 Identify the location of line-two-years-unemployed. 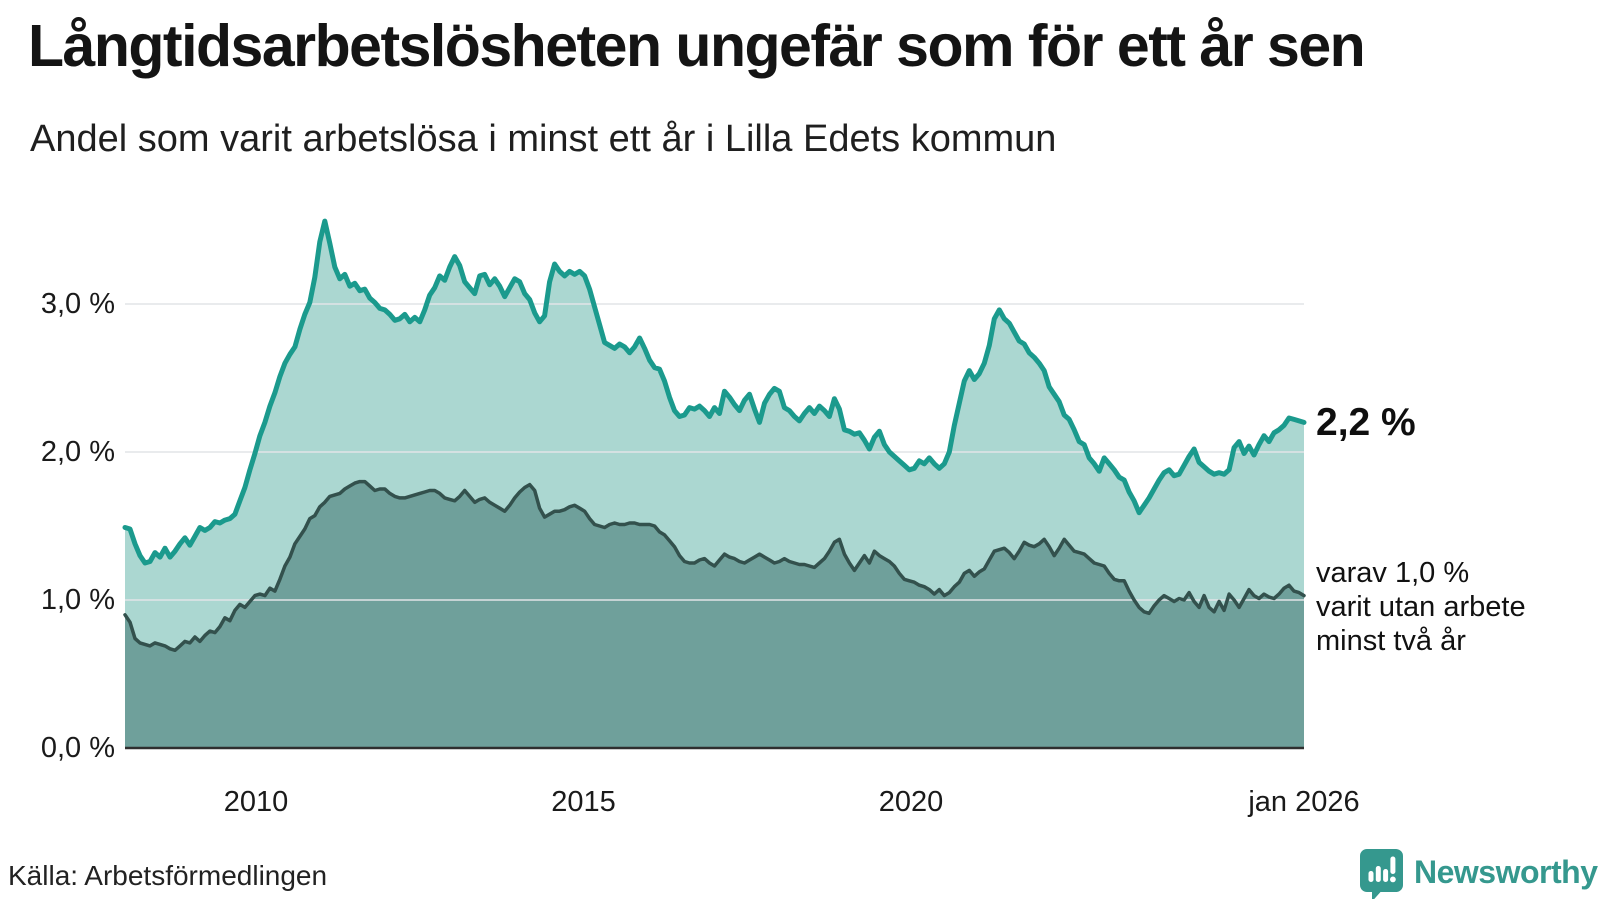
(714, 566).